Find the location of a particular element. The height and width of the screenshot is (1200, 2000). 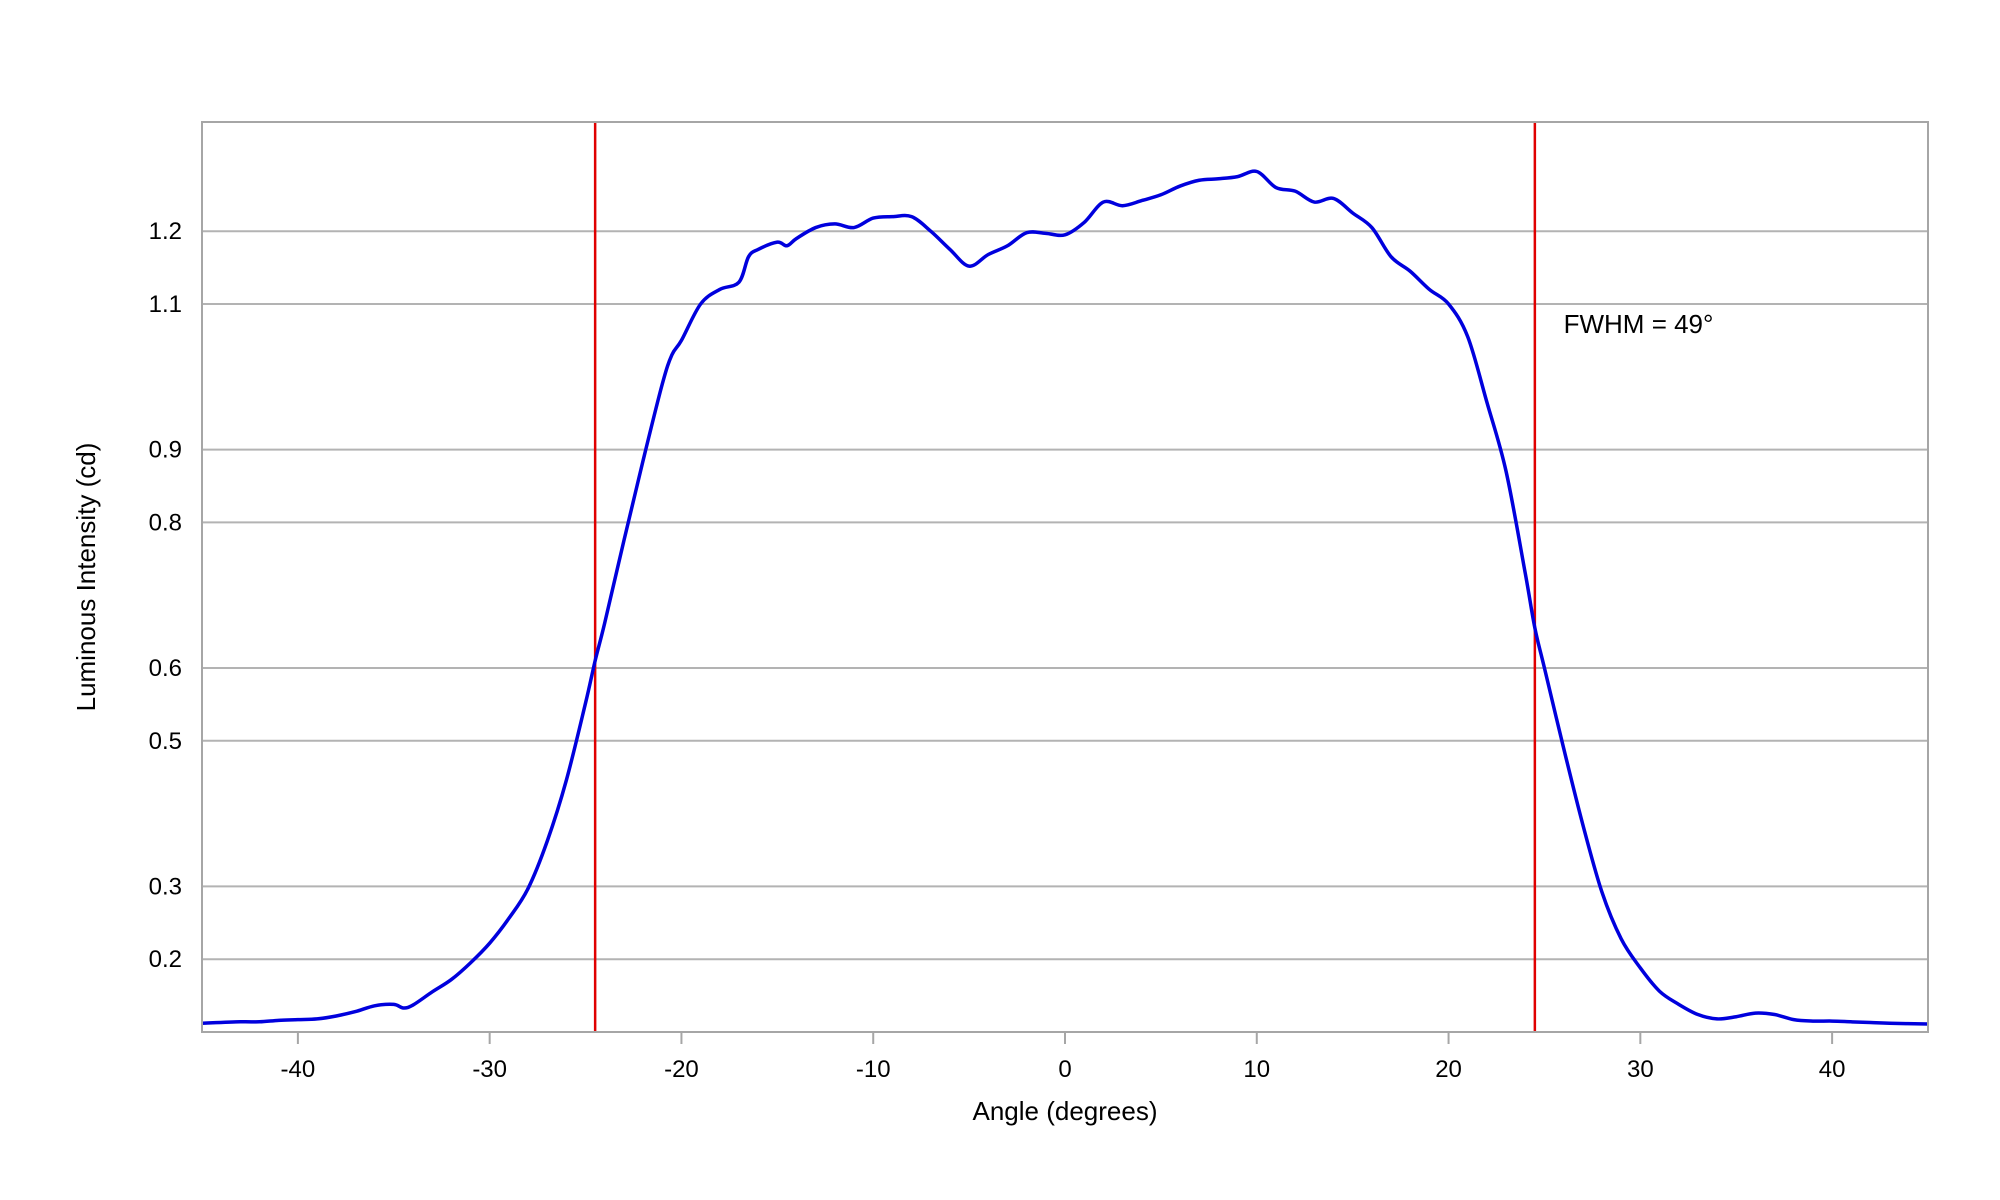

x-tick-label: 40 is located at coordinates (1832, 1069).